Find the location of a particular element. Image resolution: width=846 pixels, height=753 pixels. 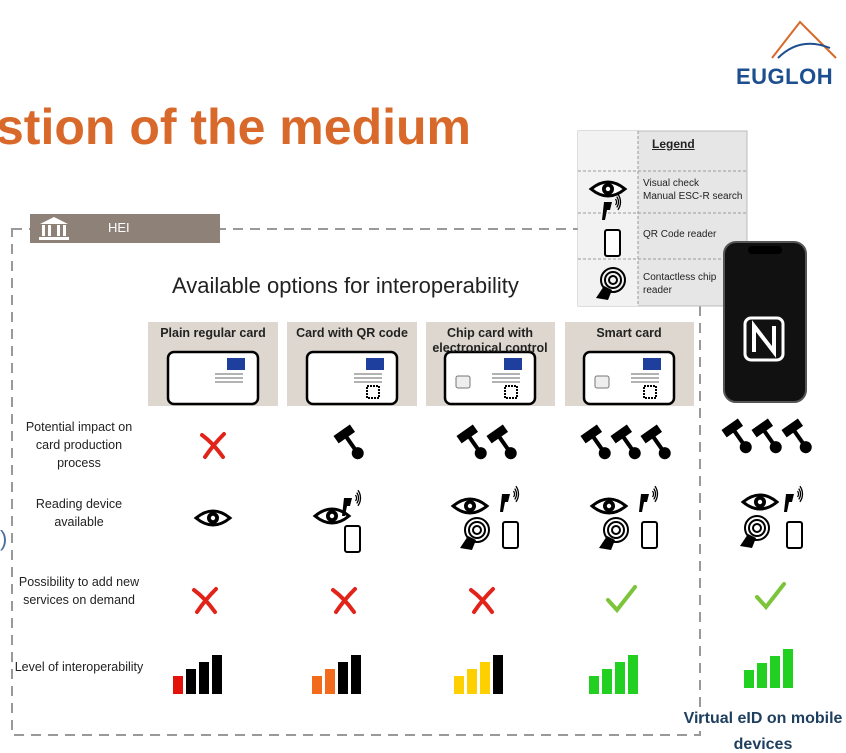

option-header: Smart card is located at coordinates (629, 333).